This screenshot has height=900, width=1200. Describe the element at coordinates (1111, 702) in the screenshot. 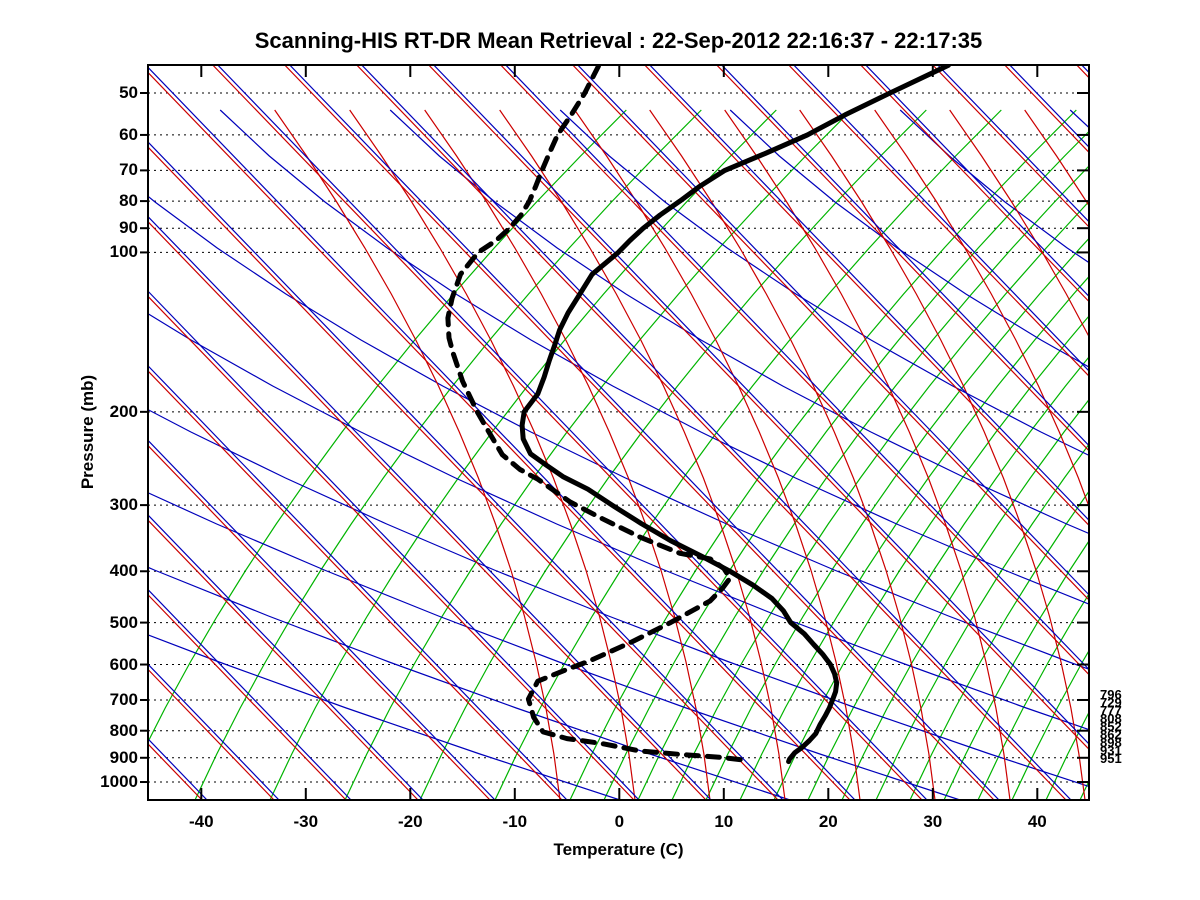

I see `pressure-level-label: 729` at that location.